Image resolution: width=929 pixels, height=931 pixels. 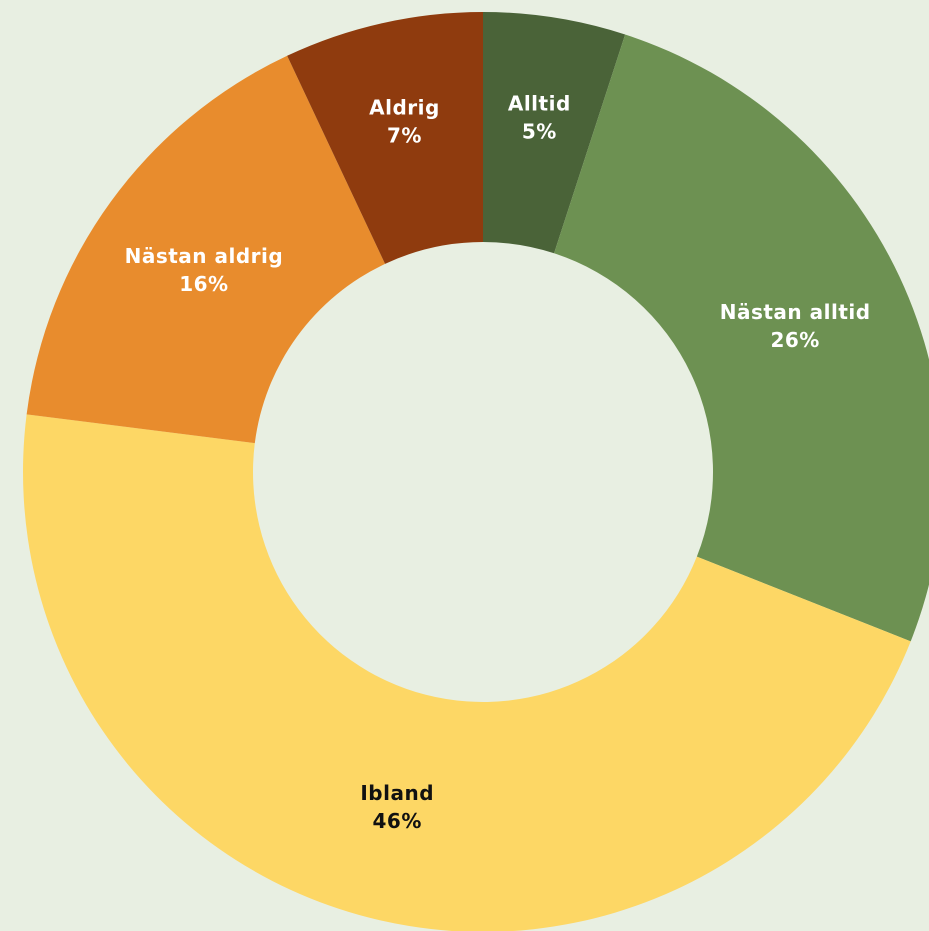 What do you see at coordinates (385, 138) in the screenshot?
I see `slice-aldrig` at bounding box center [385, 138].